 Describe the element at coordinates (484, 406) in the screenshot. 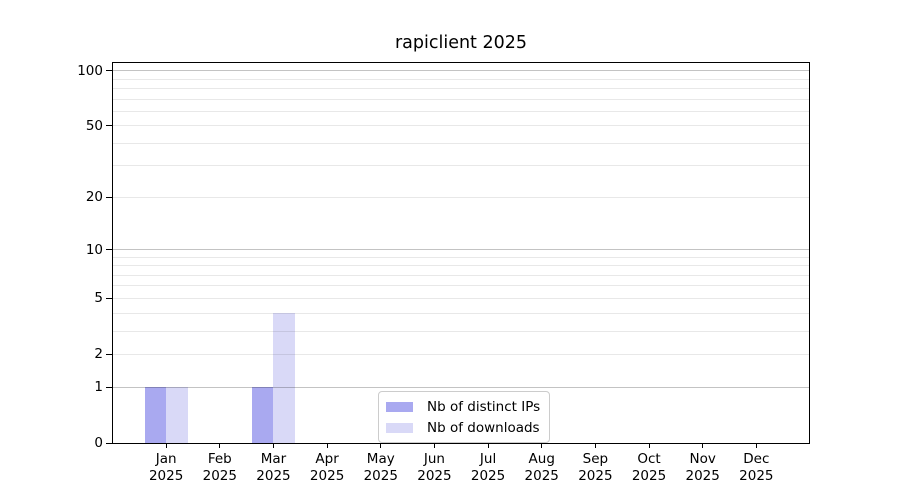

I see `legend-label-distinct-ips: Nb of distinct IPs` at that location.